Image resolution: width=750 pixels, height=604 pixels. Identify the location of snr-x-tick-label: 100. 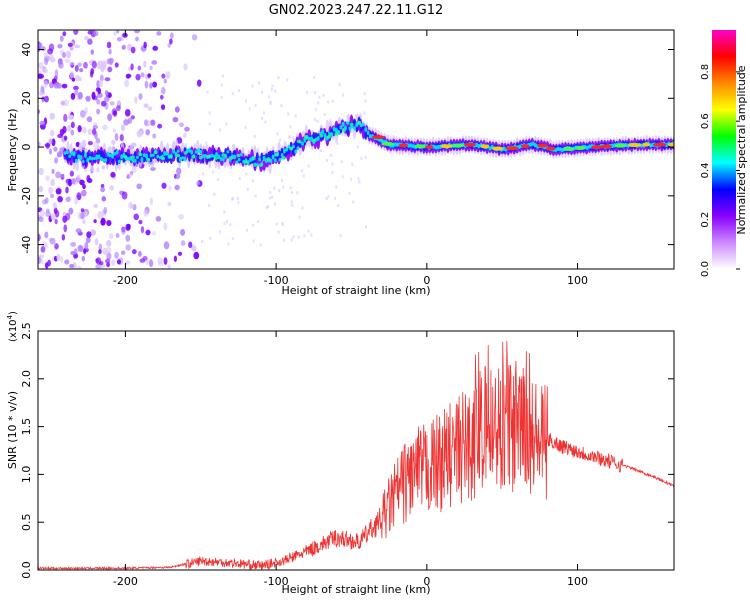
(577, 581).